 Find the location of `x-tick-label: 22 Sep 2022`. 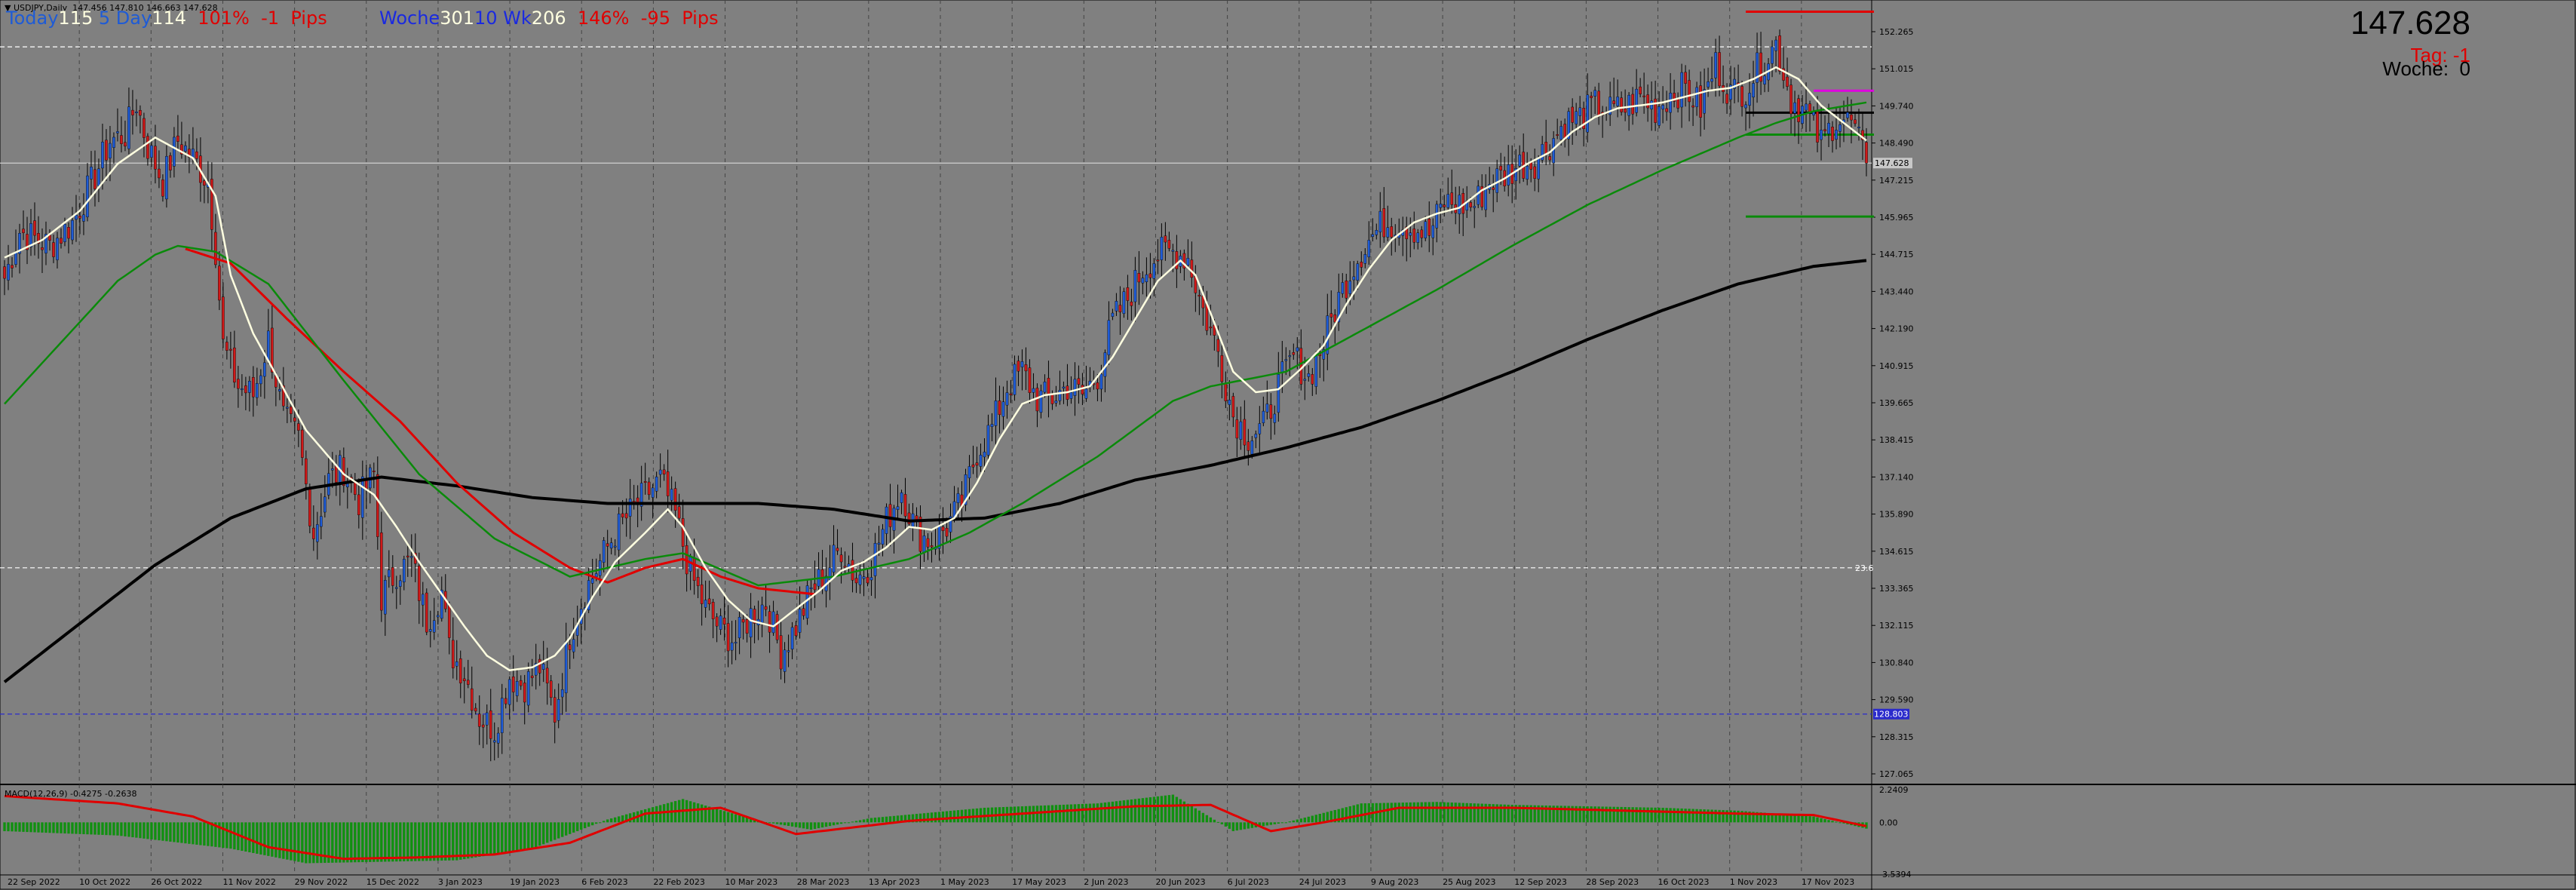

x-tick-label: 22 Sep 2022 is located at coordinates (34, 882).